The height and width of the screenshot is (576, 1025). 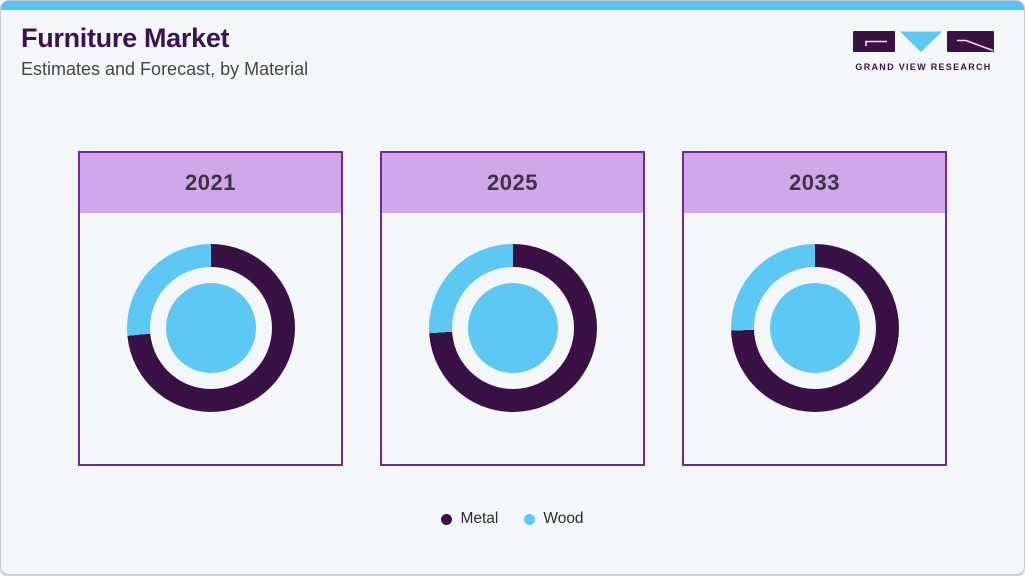 I want to click on donut-chart-2025, so click(x=512, y=328).